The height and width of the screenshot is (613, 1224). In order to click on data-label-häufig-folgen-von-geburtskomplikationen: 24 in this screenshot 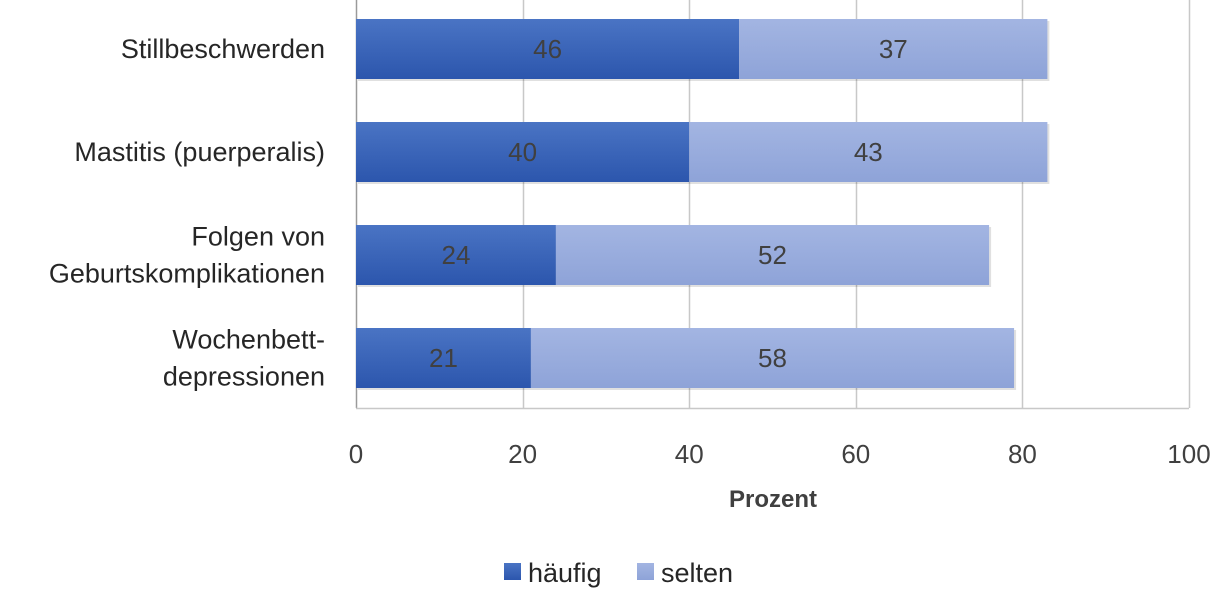, I will do `click(455, 255)`.